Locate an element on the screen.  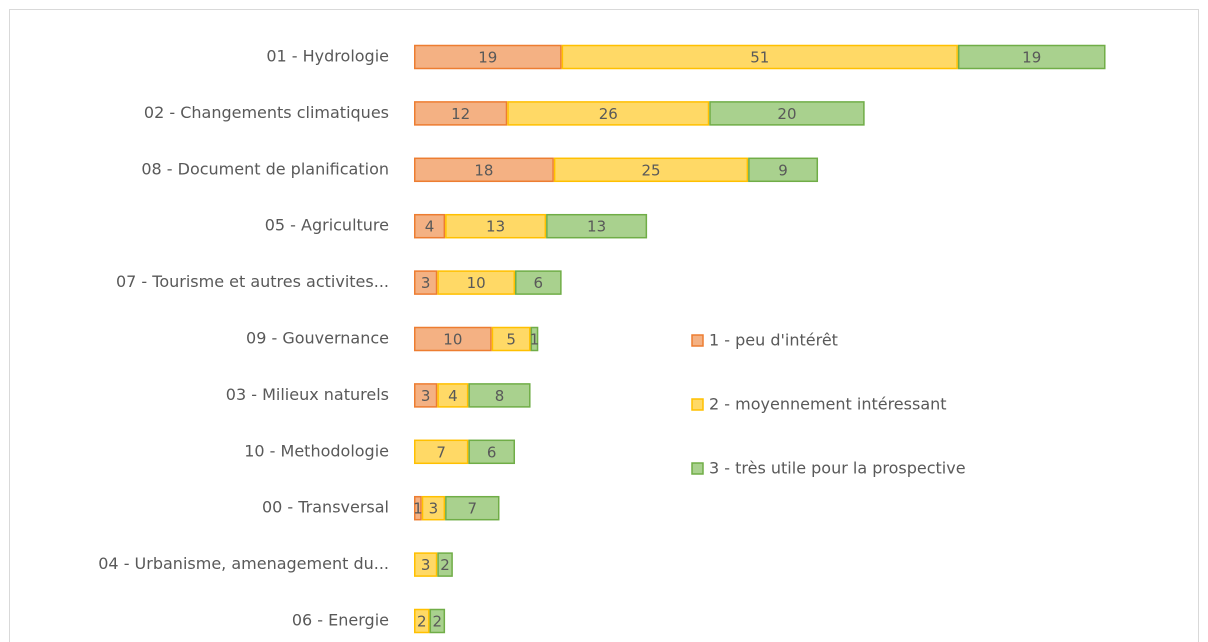
value-label: 8 is located at coordinates (500, 396).